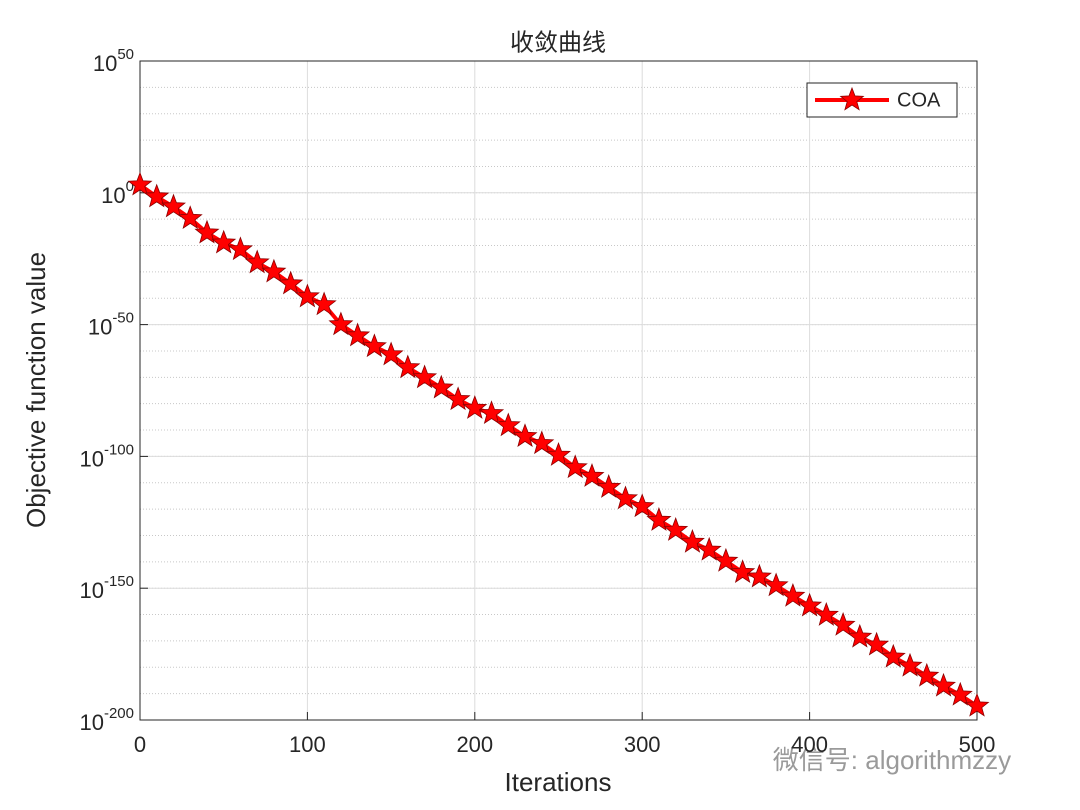 The image size is (1080, 810). What do you see at coordinates (307, 744) in the screenshot?
I see `x-tick-label: 100` at bounding box center [307, 744].